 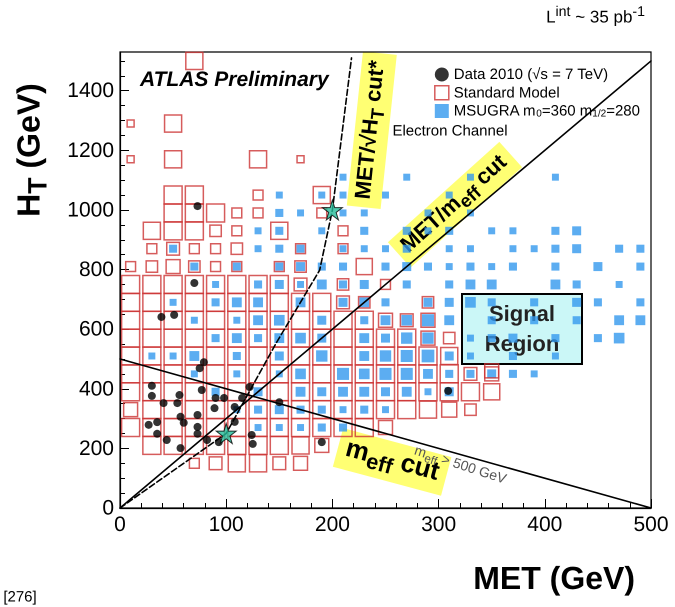 I want to click on y-tick-label: 0, so click(x=108, y=508).